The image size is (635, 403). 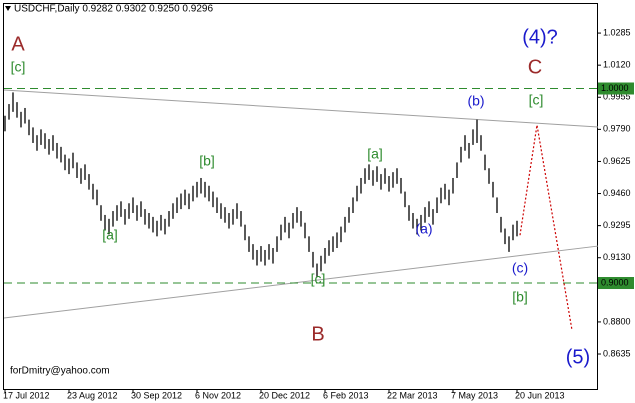 I want to click on y-tick-label: 1.0285, so click(x=617, y=32).